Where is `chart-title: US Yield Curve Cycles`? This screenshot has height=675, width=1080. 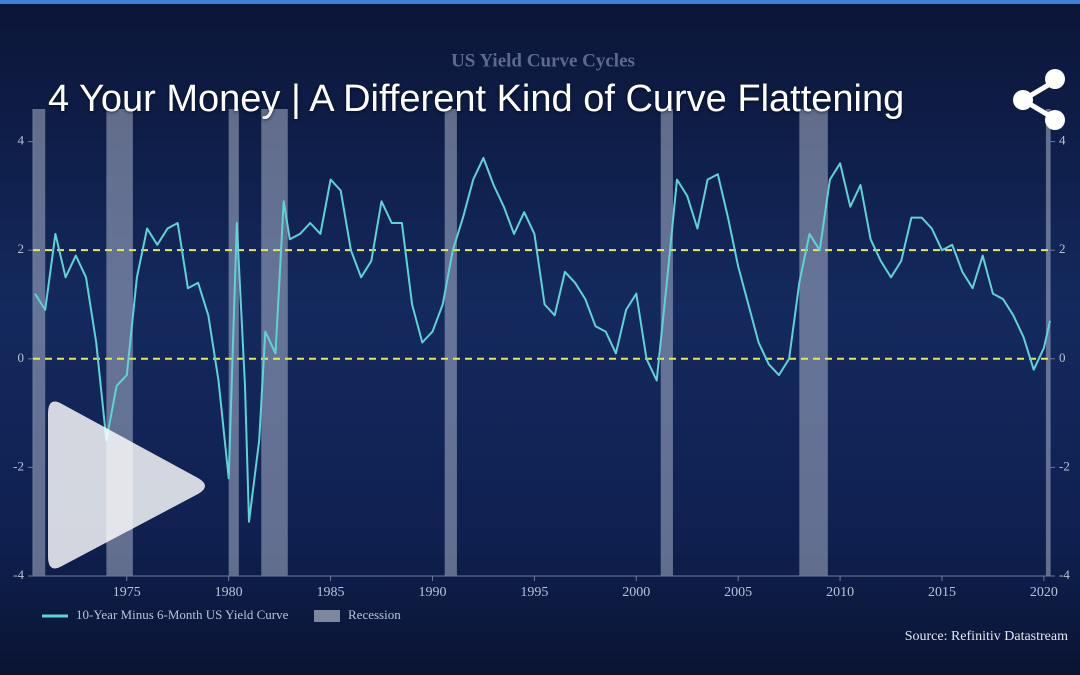
chart-title: US Yield Curve Cycles is located at coordinates (543, 60).